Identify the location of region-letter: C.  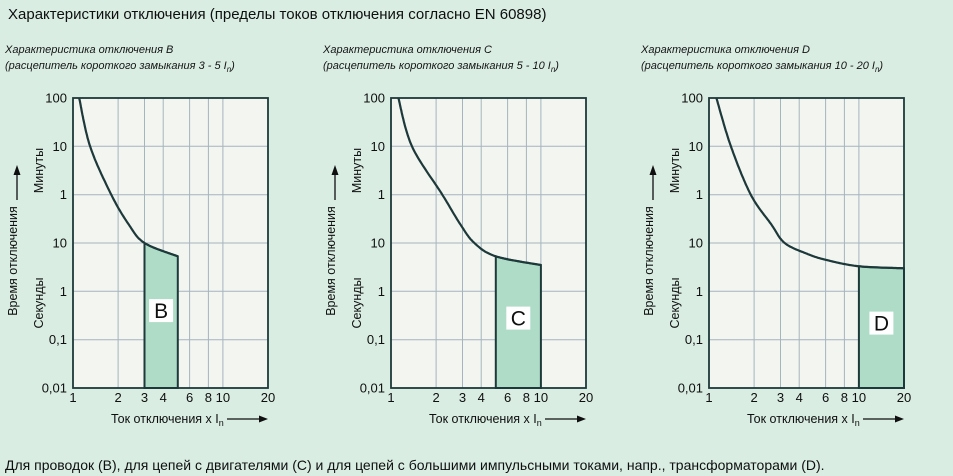
(518, 319).